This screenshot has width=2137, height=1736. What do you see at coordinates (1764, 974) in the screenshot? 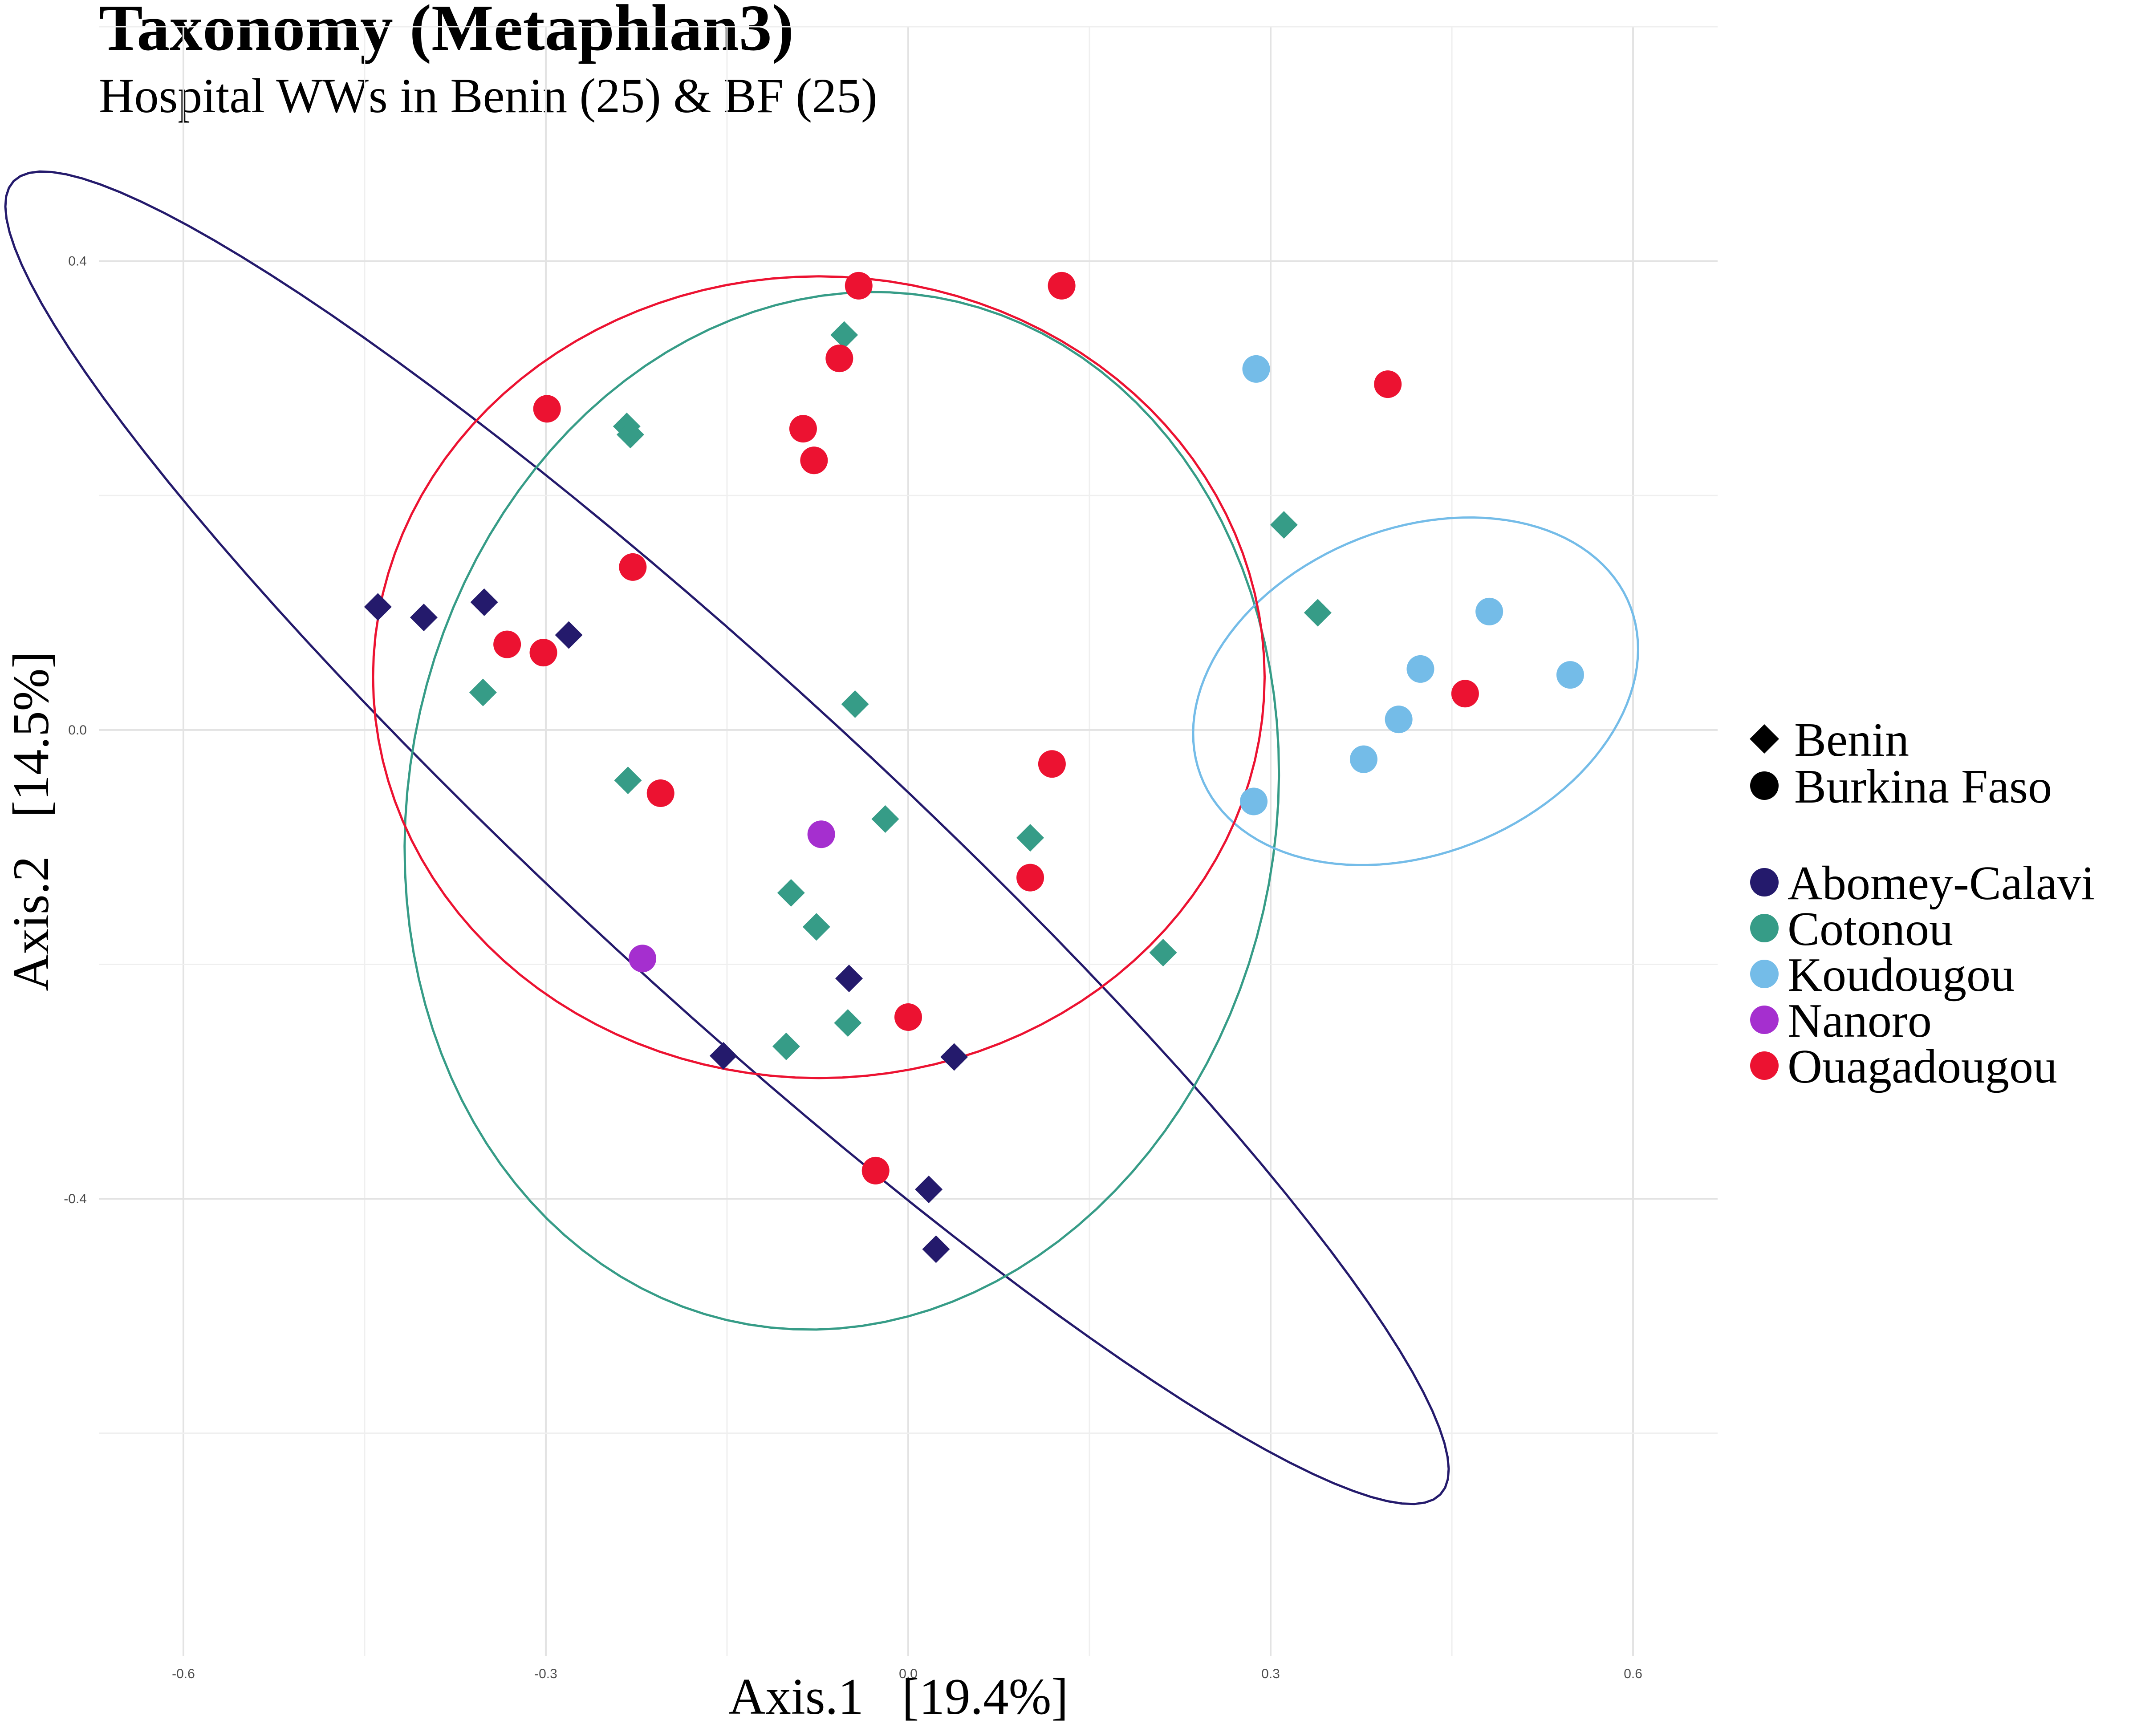
I see `legend-key-koudougou` at bounding box center [1764, 974].